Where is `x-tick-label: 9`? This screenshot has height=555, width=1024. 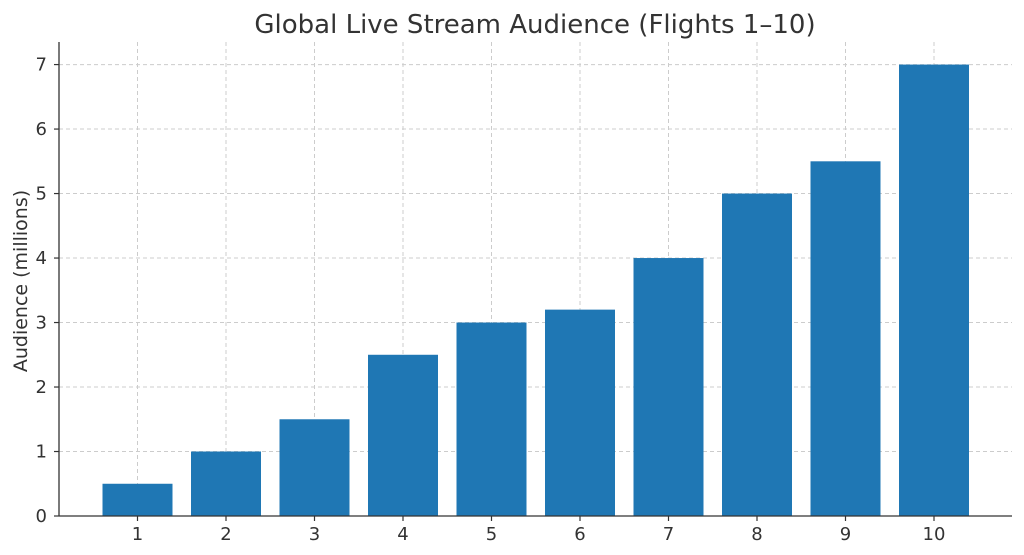
x-tick-label: 9 is located at coordinates (845, 534).